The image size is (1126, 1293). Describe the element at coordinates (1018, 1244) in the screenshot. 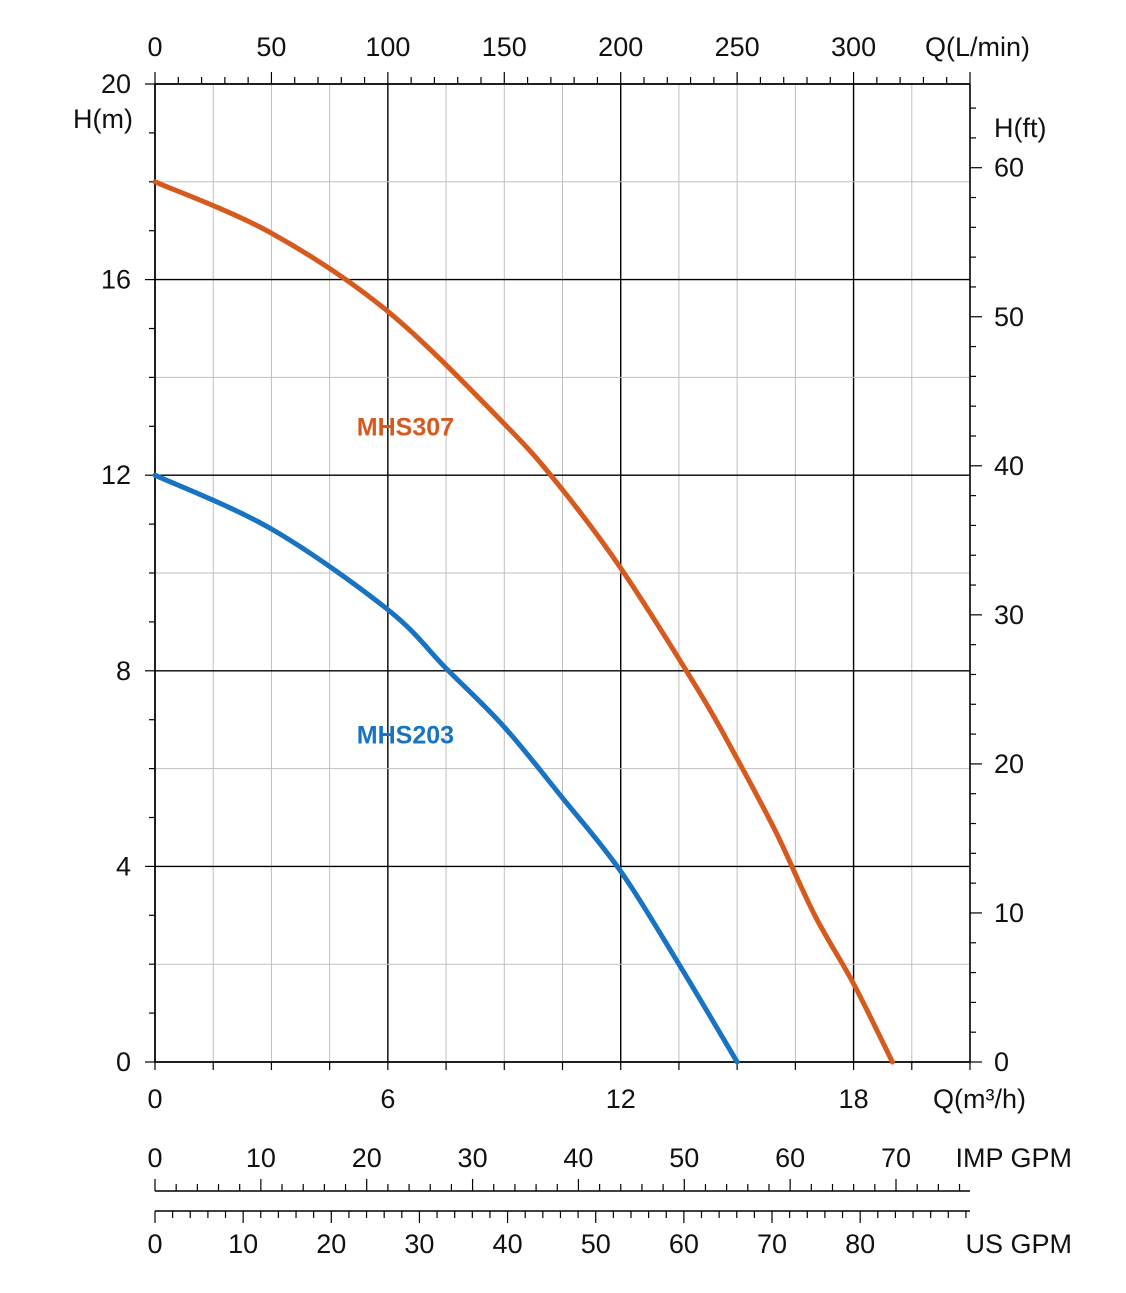

I see `us-gpm-scale-label: US GPM` at that location.